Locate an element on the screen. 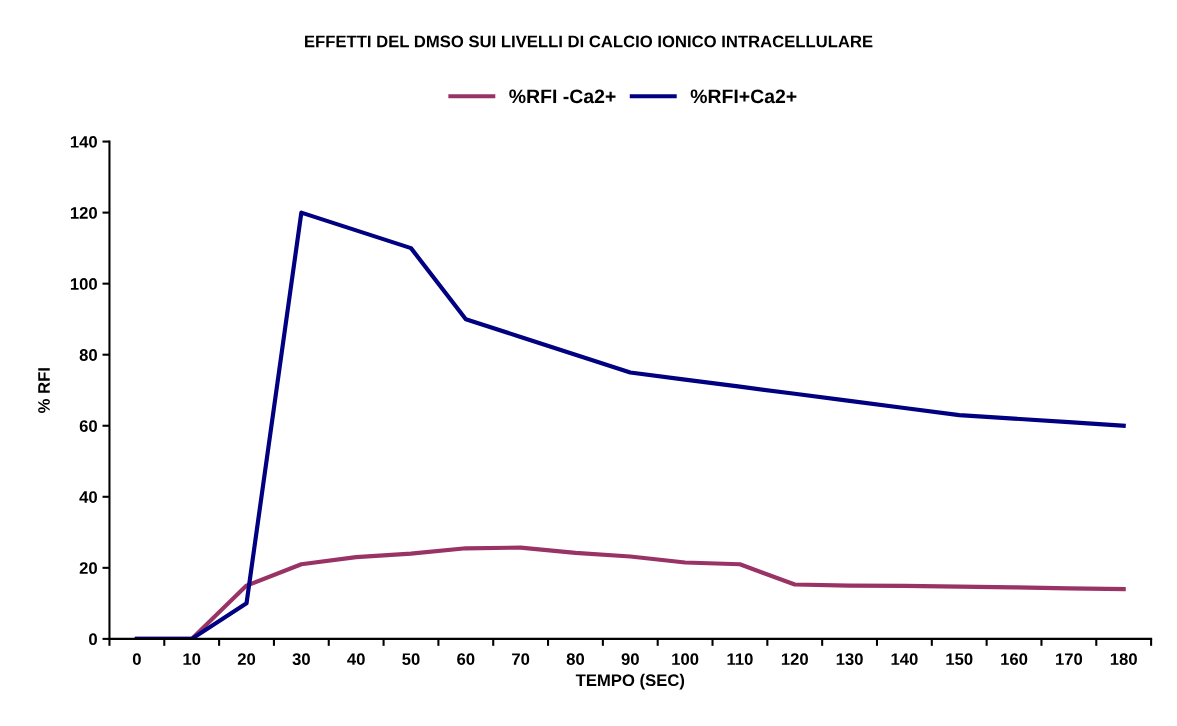 The height and width of the screenshot is (726, 1177). y-axis-title: % RFI is located at coordinates (44, 390).